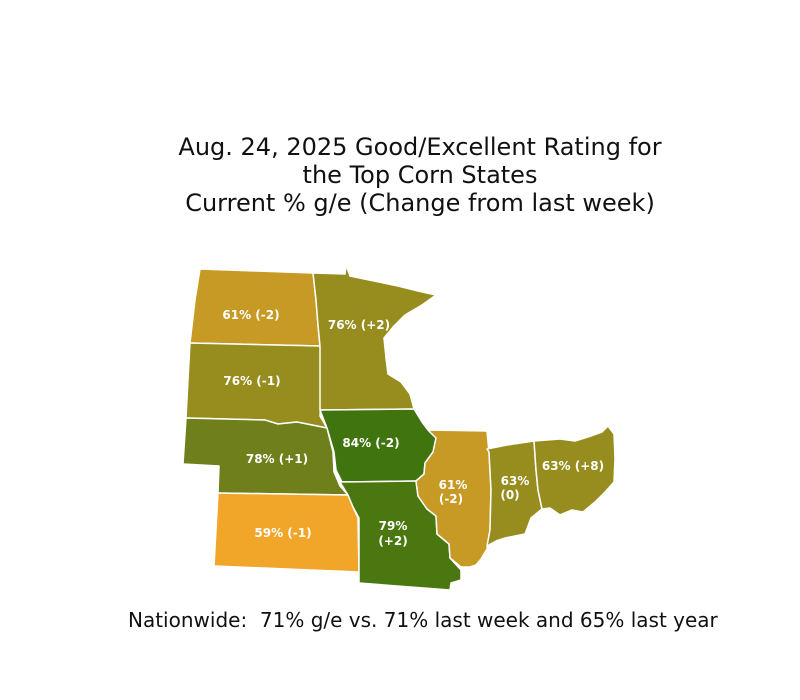 The width and height of the screenshot is (800, 700). What do you see at coordinates (393, 526) in the screenshot?
I see `label-missouri-line1: 79%` at bounding box center [393, 526].